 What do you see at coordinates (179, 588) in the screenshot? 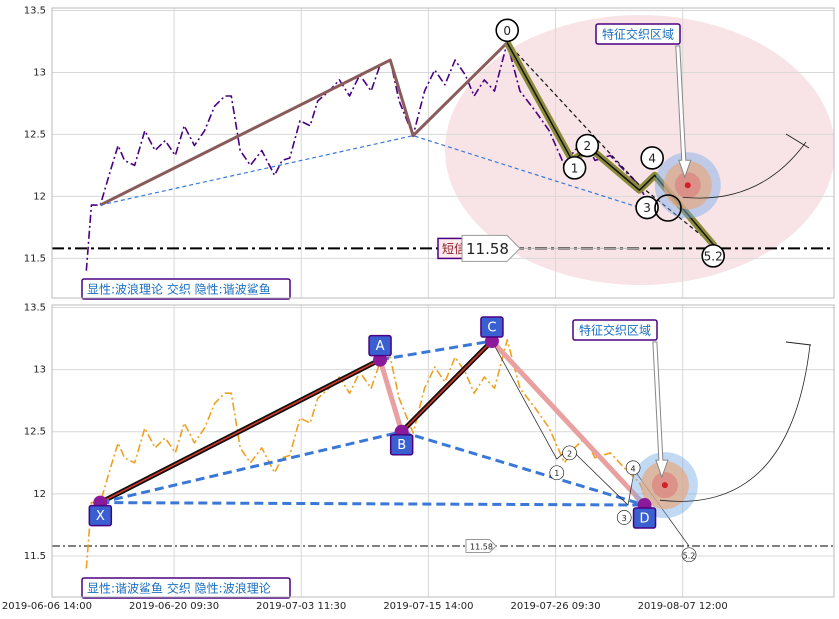
I see `note-label: 显性:谐波鲨鱼 交织 隐性:波浪理论` at bounding box center [179, 588].